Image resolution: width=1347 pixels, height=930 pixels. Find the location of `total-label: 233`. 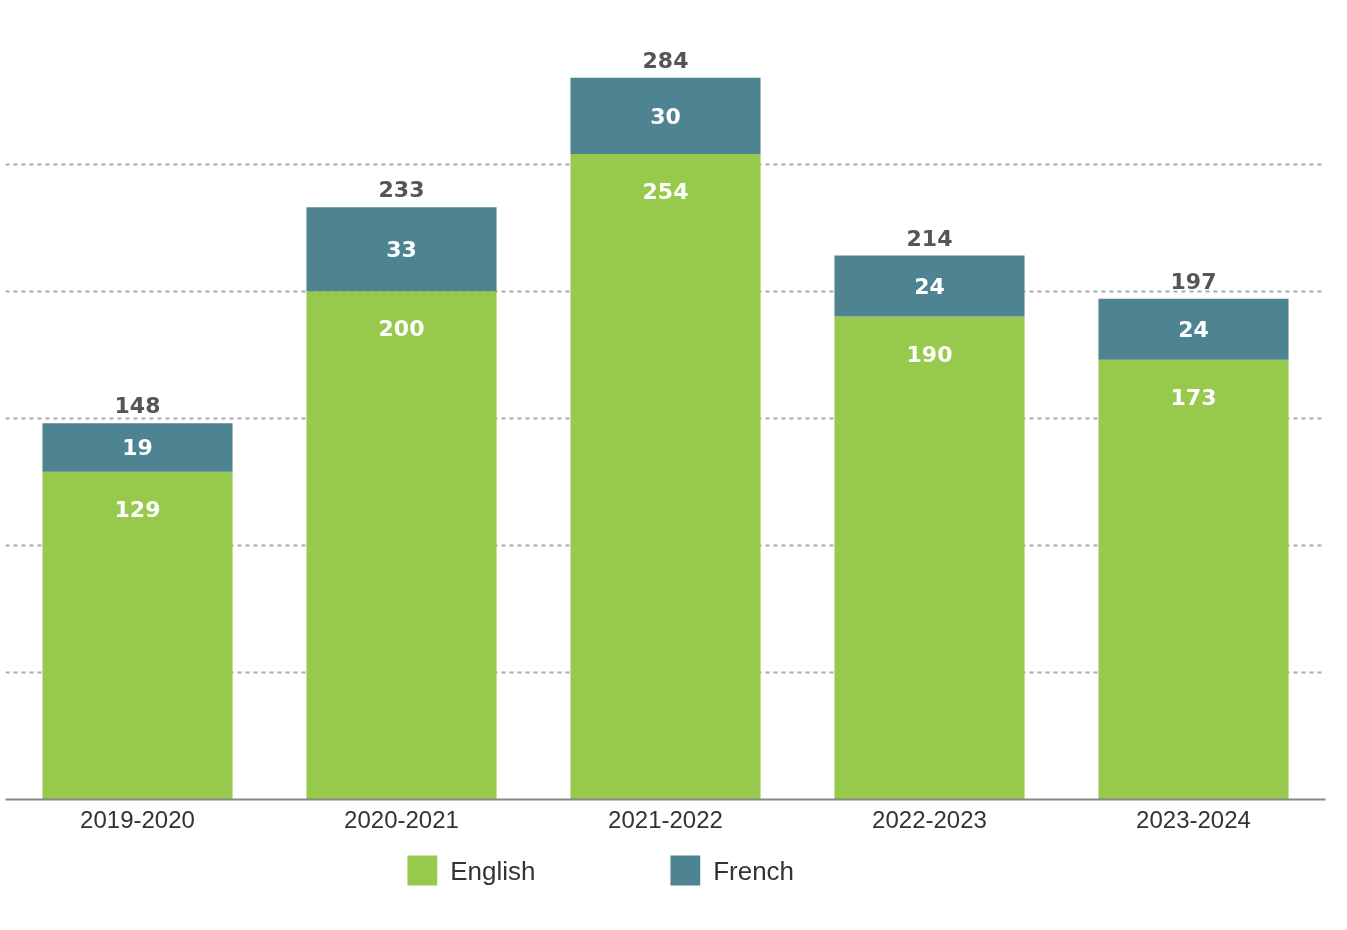

total-label: 233 is located at coordinates (401, 190).